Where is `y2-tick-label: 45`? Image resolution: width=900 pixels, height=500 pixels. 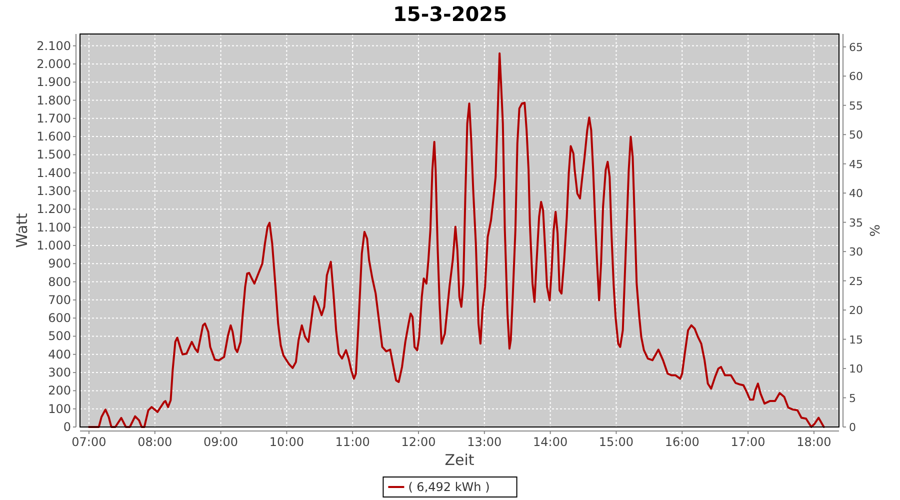
y2-tick-label: 45 is located at coordinates (856, 164).